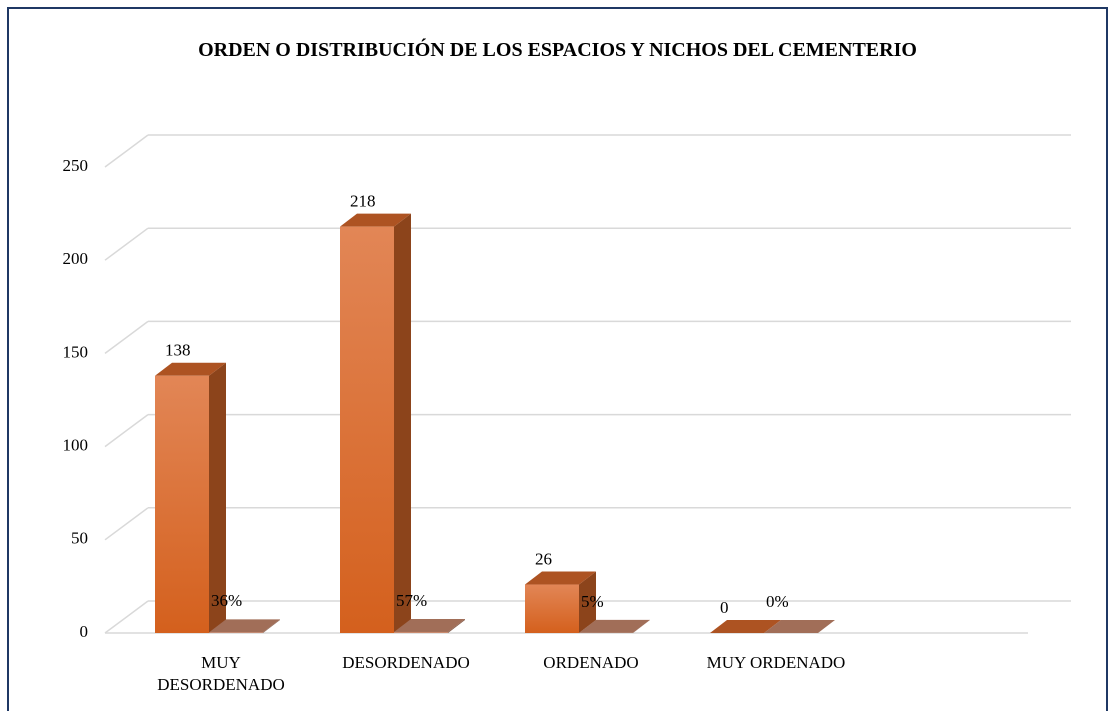 The width and height of the screenshot is (1115, 711). Describe the element at coordinates (777, 601) in the screenshot. I see `data-label: 0%` at that location.